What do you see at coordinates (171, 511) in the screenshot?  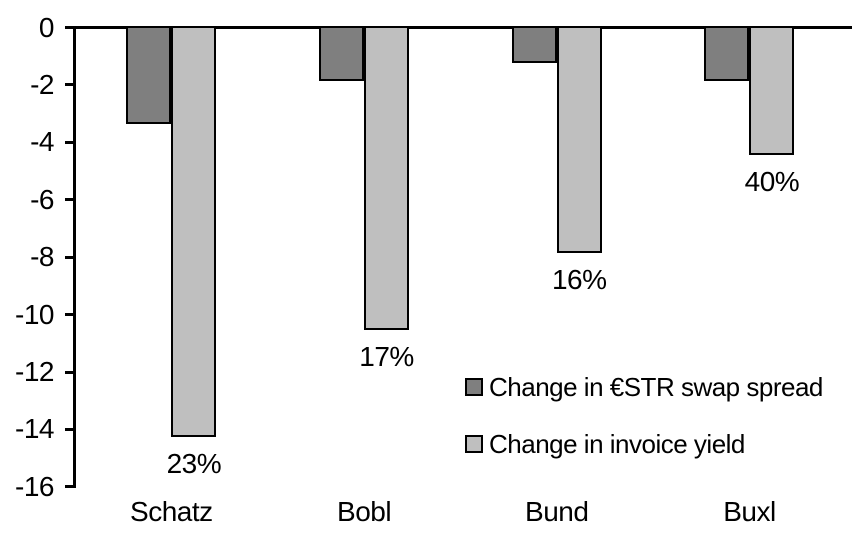 I see `category-label-schatz: Schatz` at bounding box center [171, 511].